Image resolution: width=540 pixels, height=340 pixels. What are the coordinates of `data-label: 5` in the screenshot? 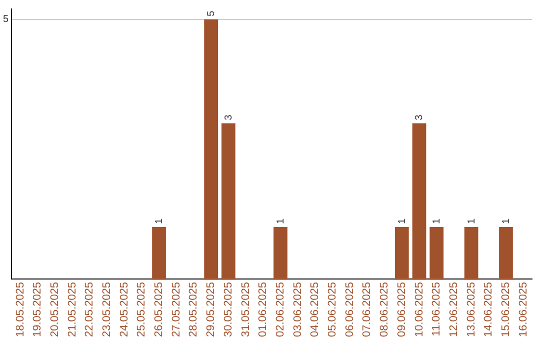 It's located at (212, 13).